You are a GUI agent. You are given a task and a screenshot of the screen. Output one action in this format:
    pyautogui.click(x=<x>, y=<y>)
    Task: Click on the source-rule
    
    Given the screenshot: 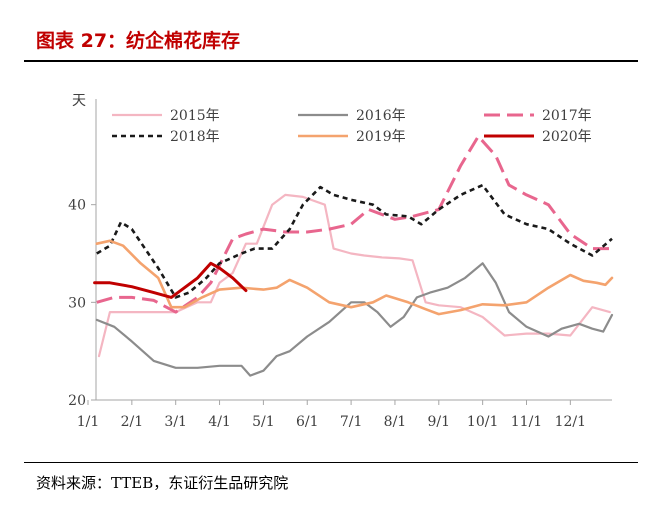 What is the action you would take?
    pyautogui.click(x=331, y=462)
    